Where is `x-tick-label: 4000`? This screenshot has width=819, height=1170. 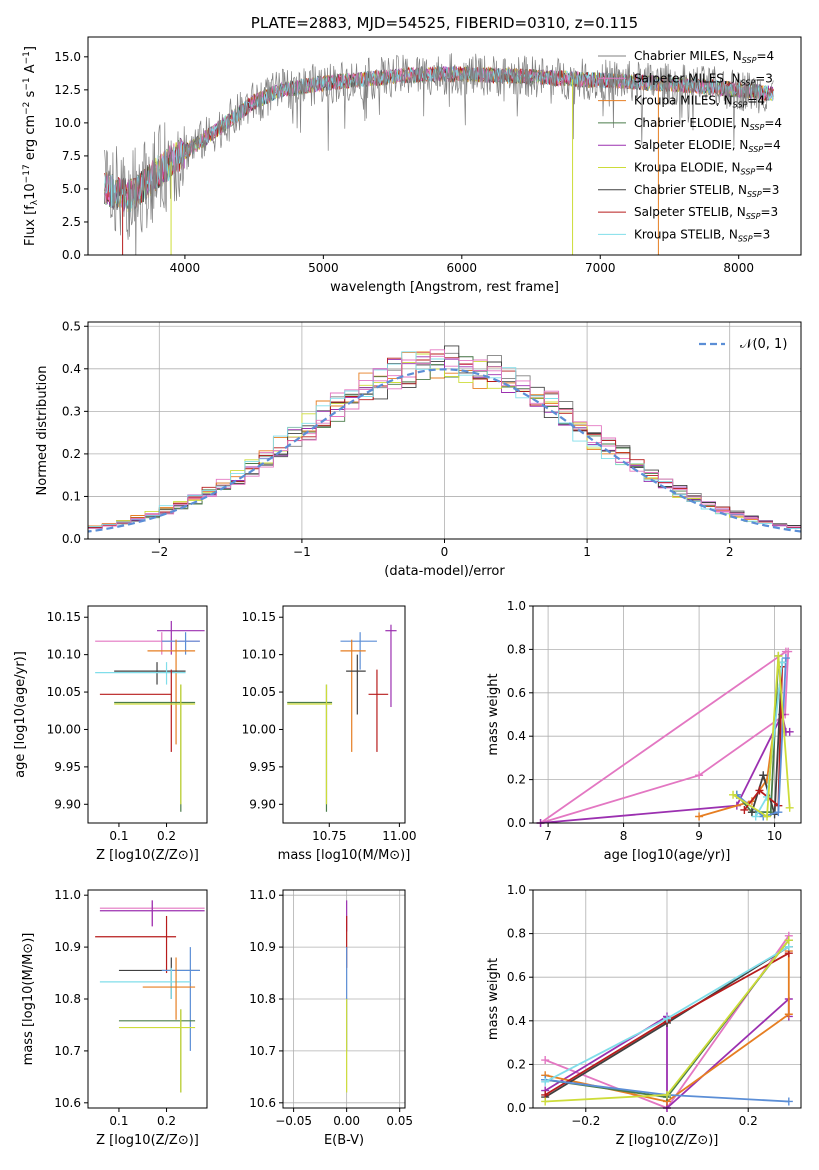
x-tick-label: 4000 is located at coordinates (185, 268).